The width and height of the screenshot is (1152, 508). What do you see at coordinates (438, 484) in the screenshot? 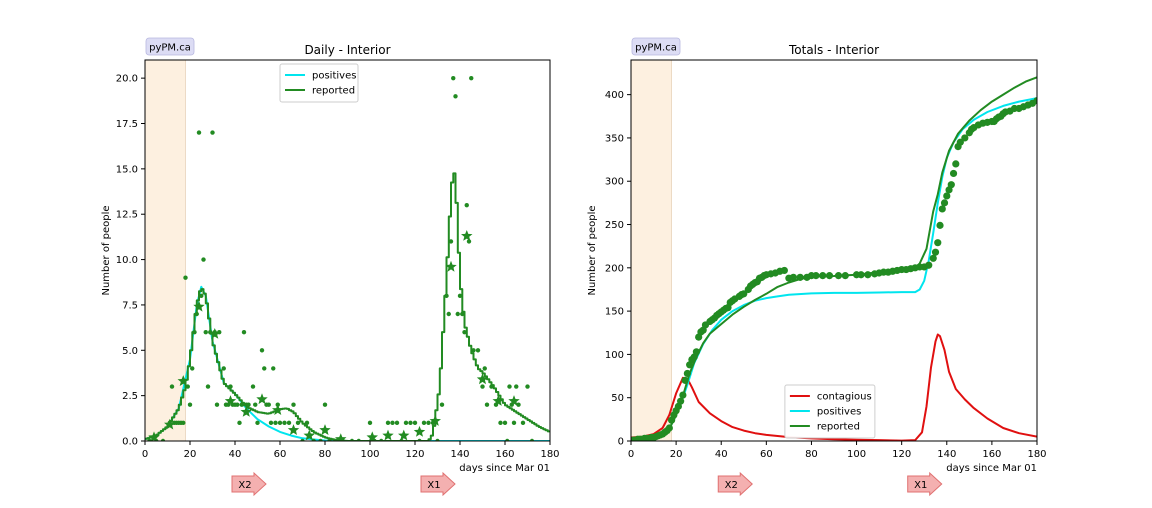
I see `event-marker-arrow` at bounding box center [438, 484].